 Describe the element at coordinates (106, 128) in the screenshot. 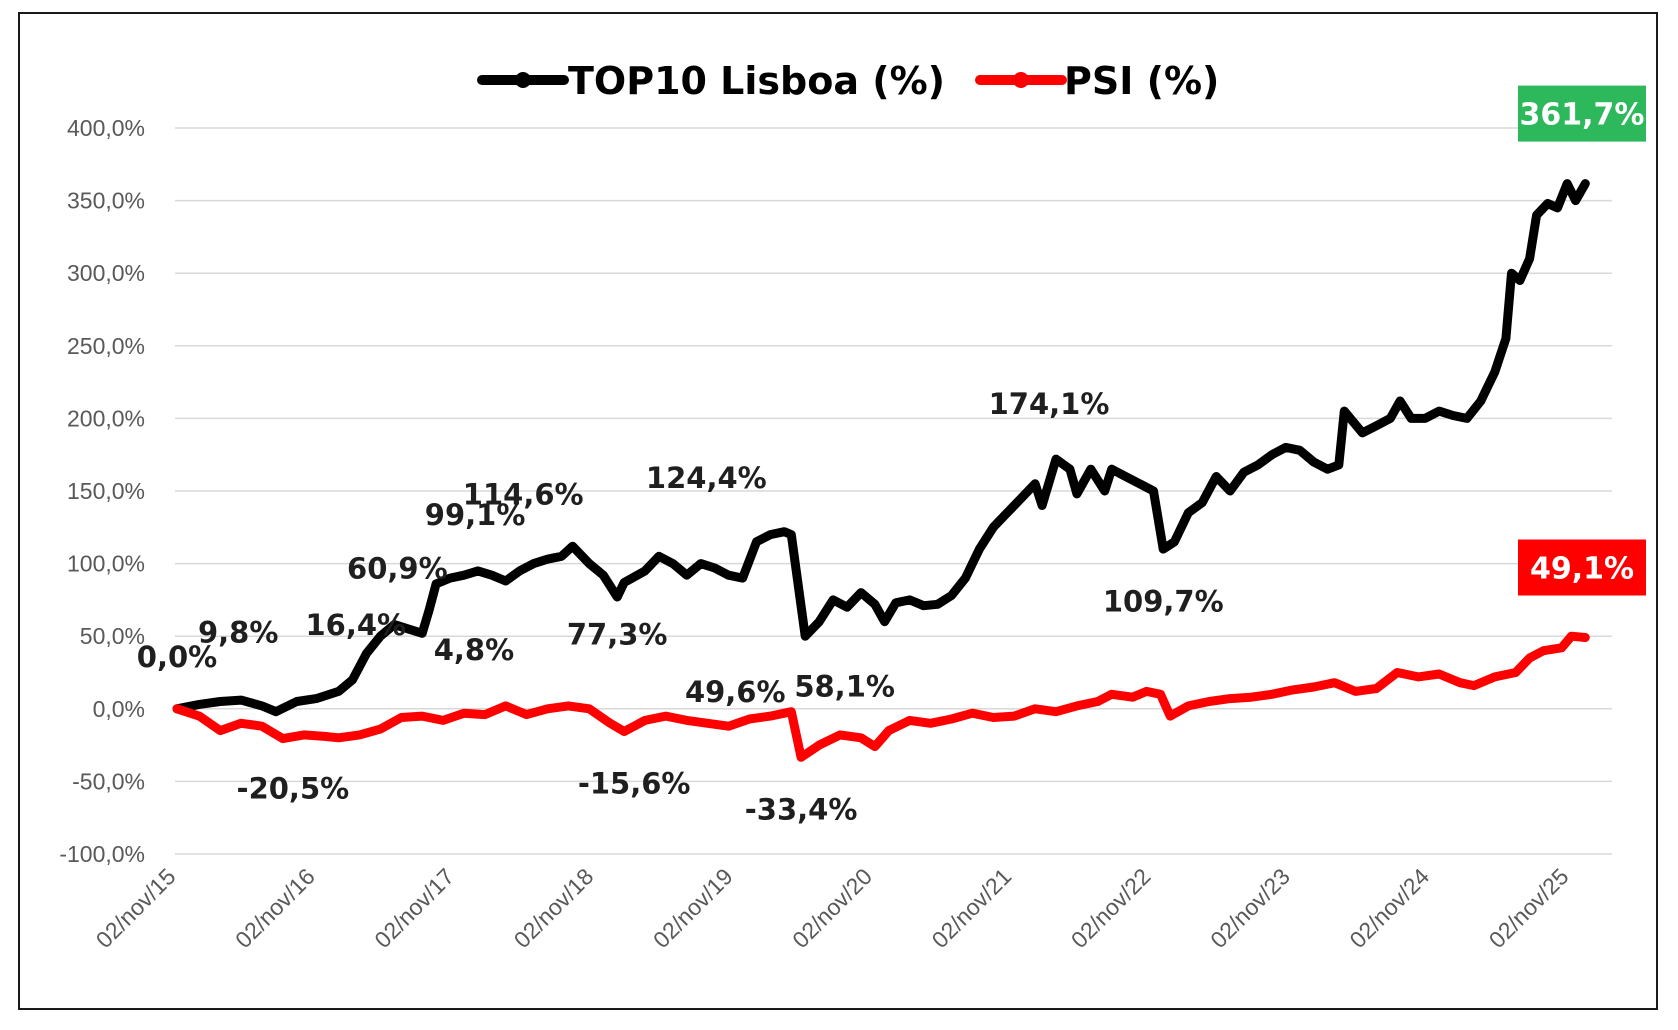

I see `y-tick-label: 400,0%` at that location.